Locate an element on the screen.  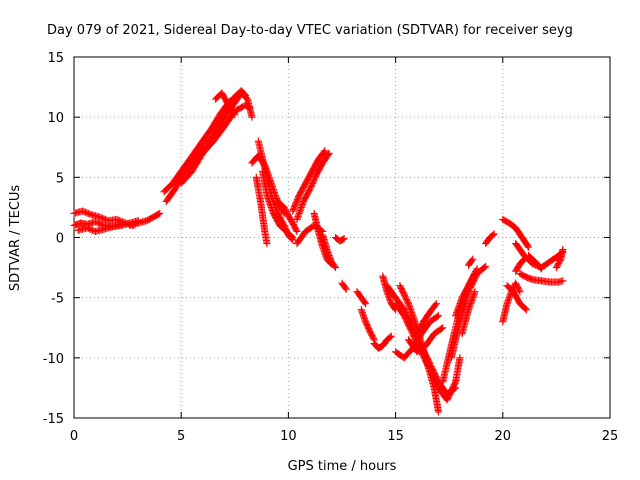
y-axis-label: SDTVAR / TECUs is located at coordinates (15, 238).